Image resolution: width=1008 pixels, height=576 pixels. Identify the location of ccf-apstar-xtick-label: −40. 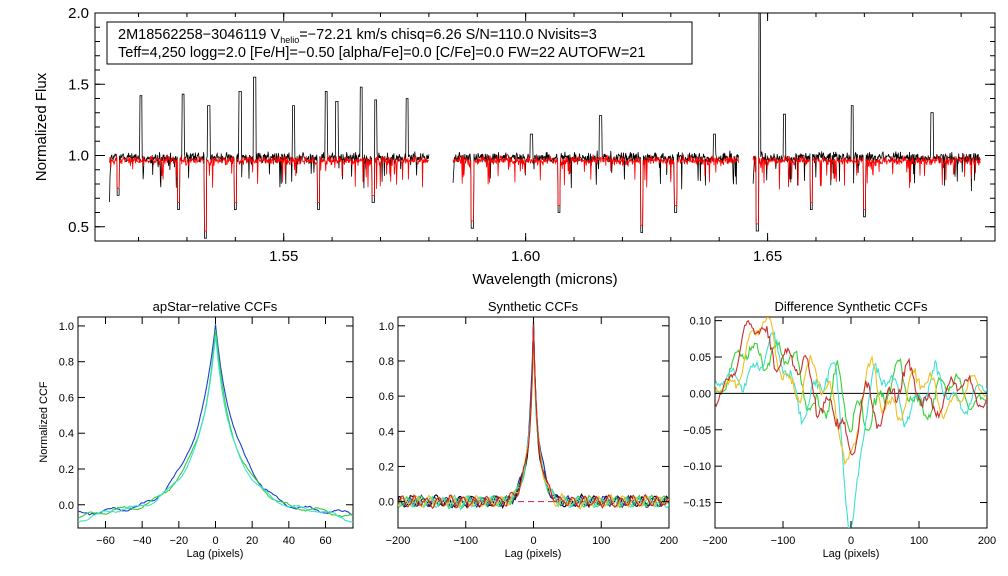
(142, 541).